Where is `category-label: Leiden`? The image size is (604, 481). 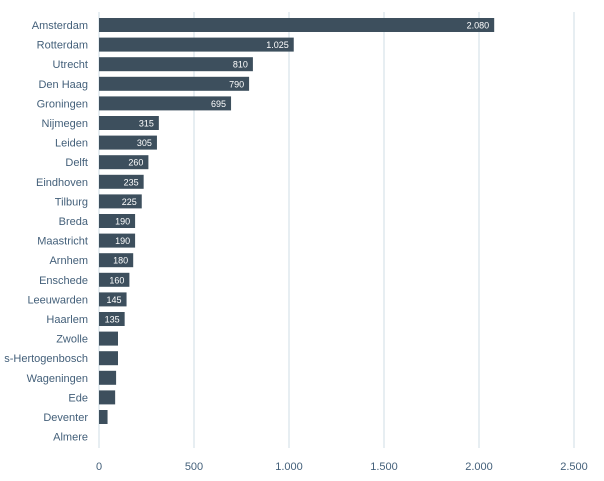
category-label: Leiden is located at coordinates (71, 144).